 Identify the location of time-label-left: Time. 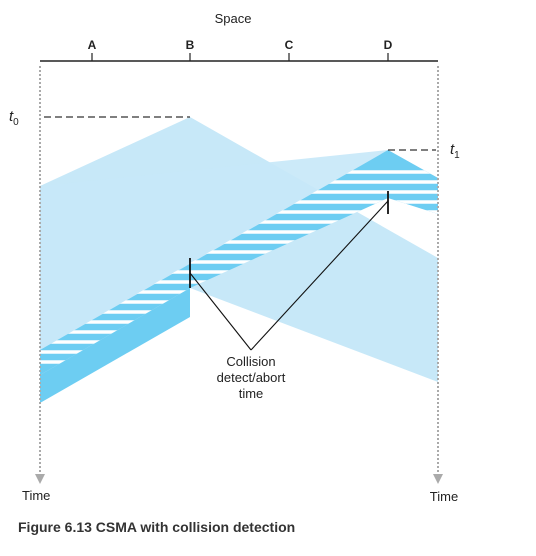
(36, 495).